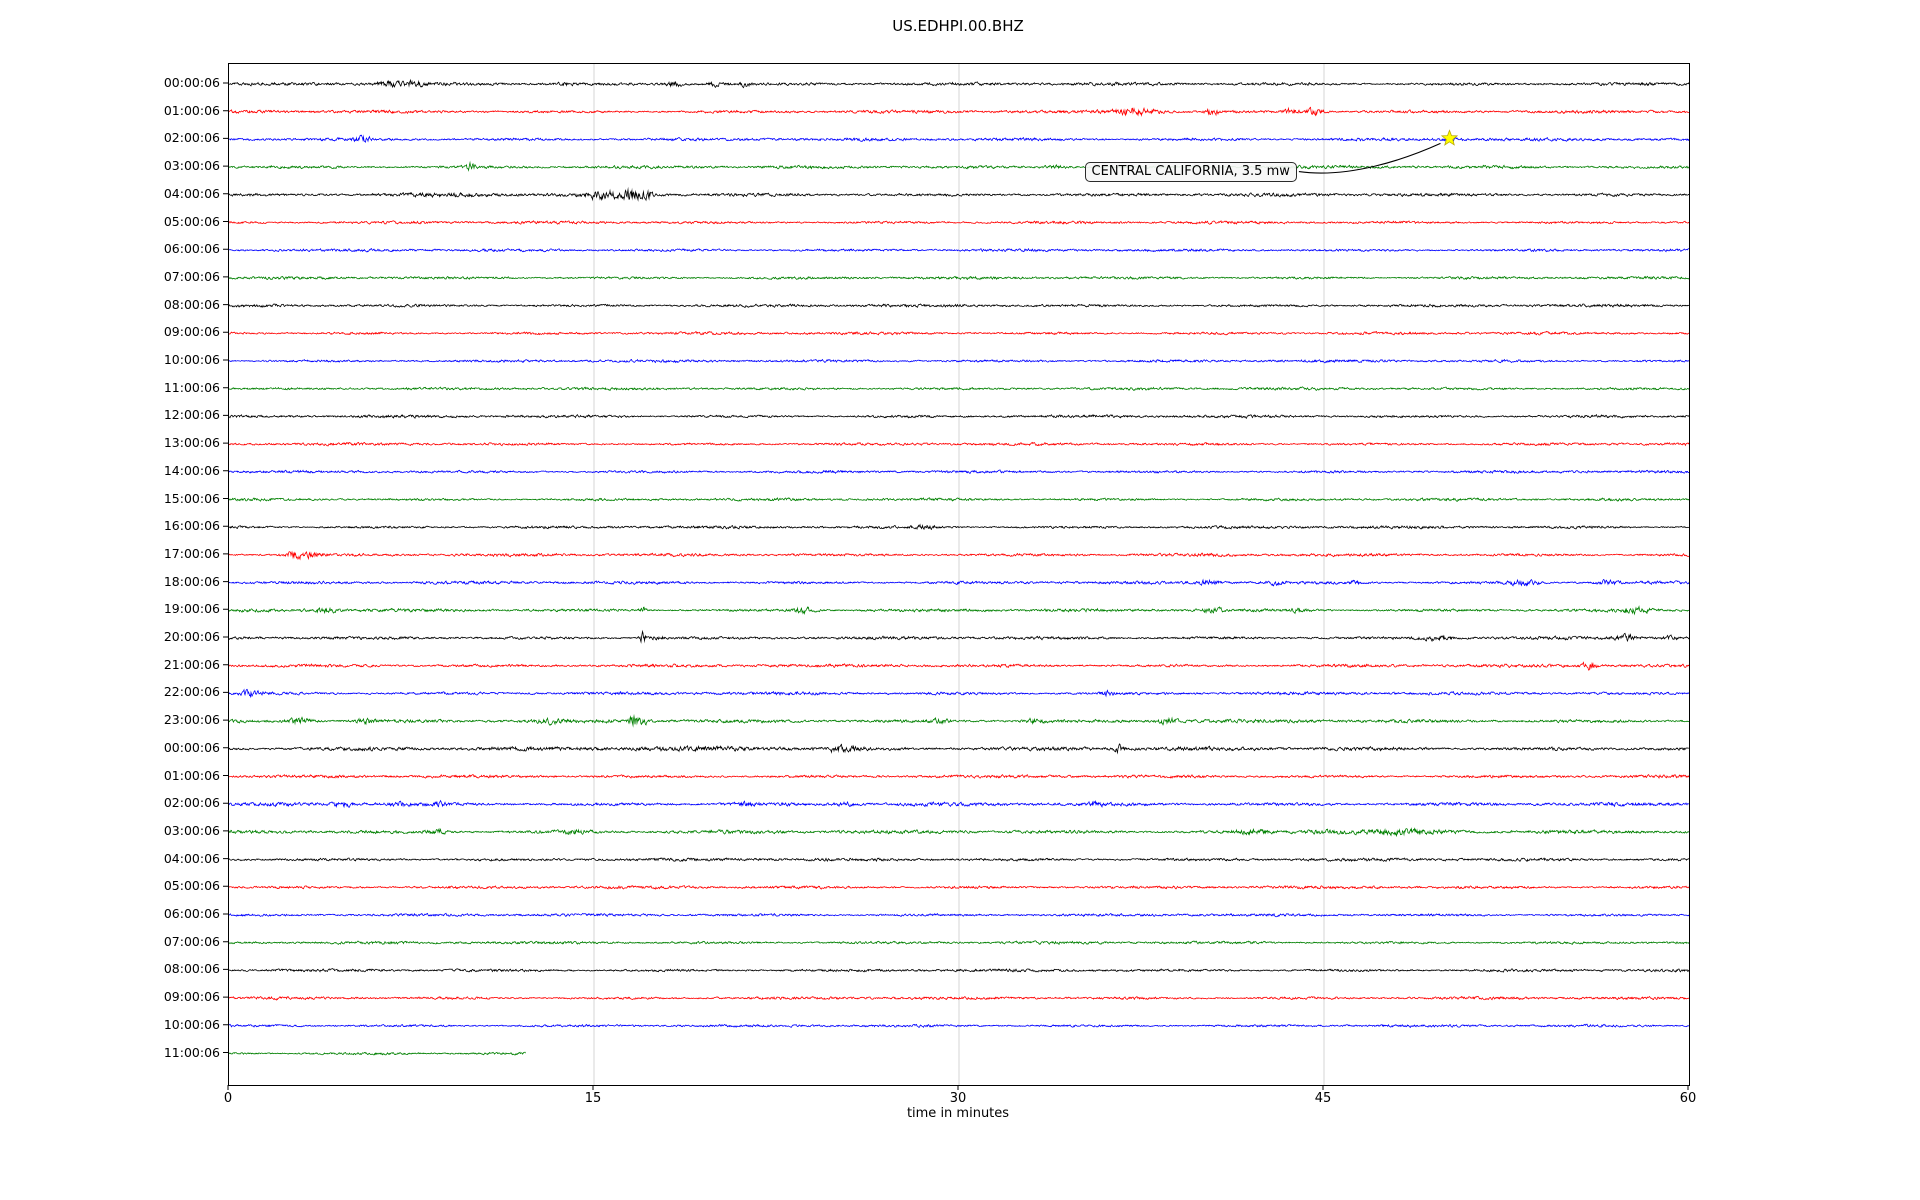 The height and width of the screenshot is (1200, 1920). Describe the element at coordinates (191, 636) in the screenshot. I see `row-label: 20:00:06` at that location.